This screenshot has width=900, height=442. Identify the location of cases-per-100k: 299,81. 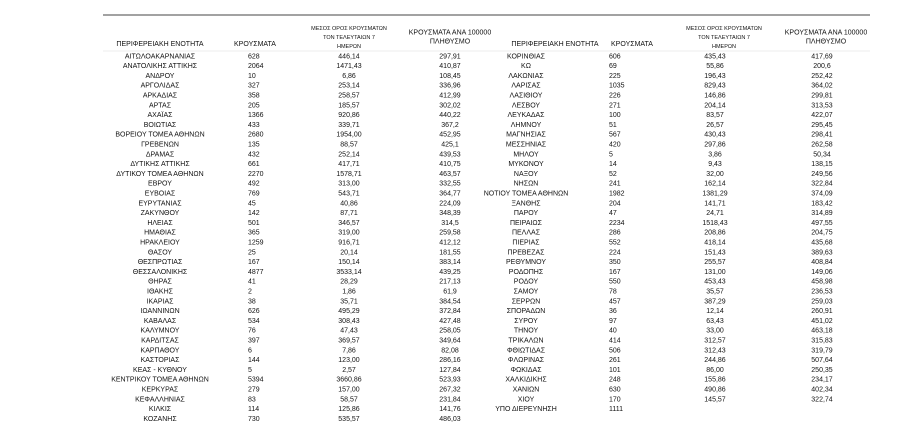
(822, 96).